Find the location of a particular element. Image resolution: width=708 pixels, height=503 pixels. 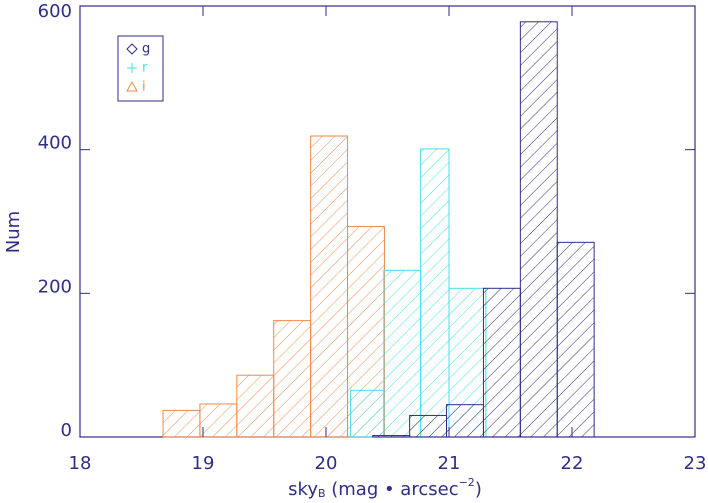

legend-box is located at coordinates (140, 68).